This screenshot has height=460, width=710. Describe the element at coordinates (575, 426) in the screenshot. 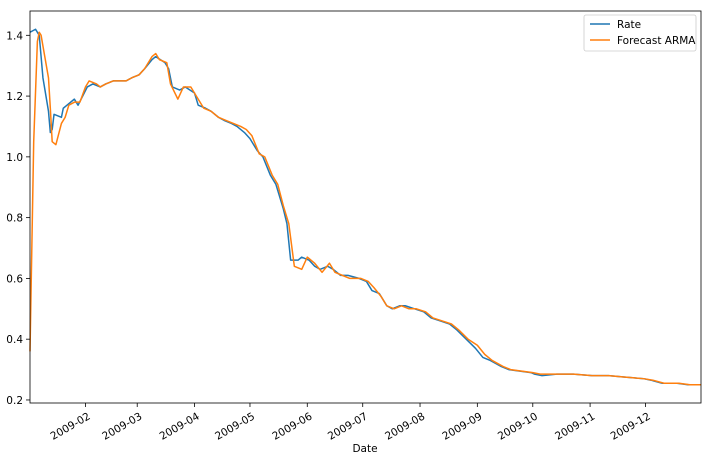

I see `x-tick-label: 2009-11` at that location.